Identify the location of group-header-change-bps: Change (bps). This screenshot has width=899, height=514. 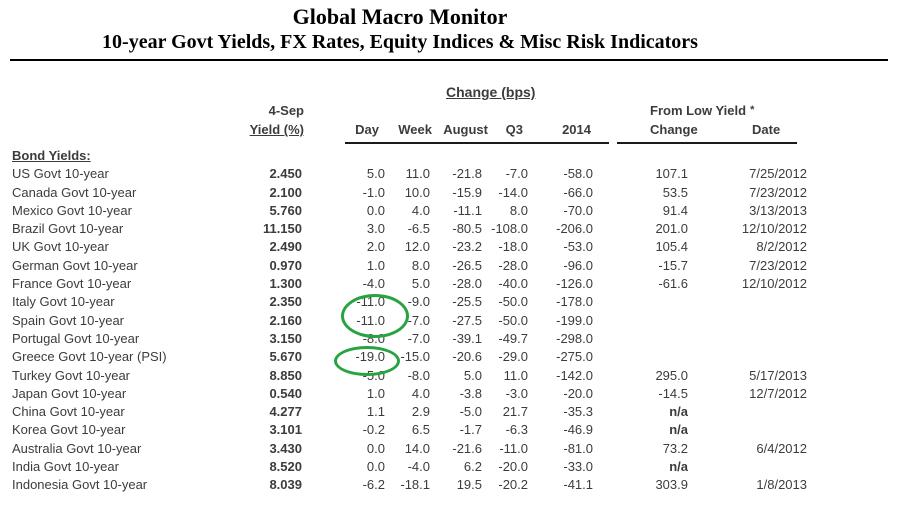
(491, 92).